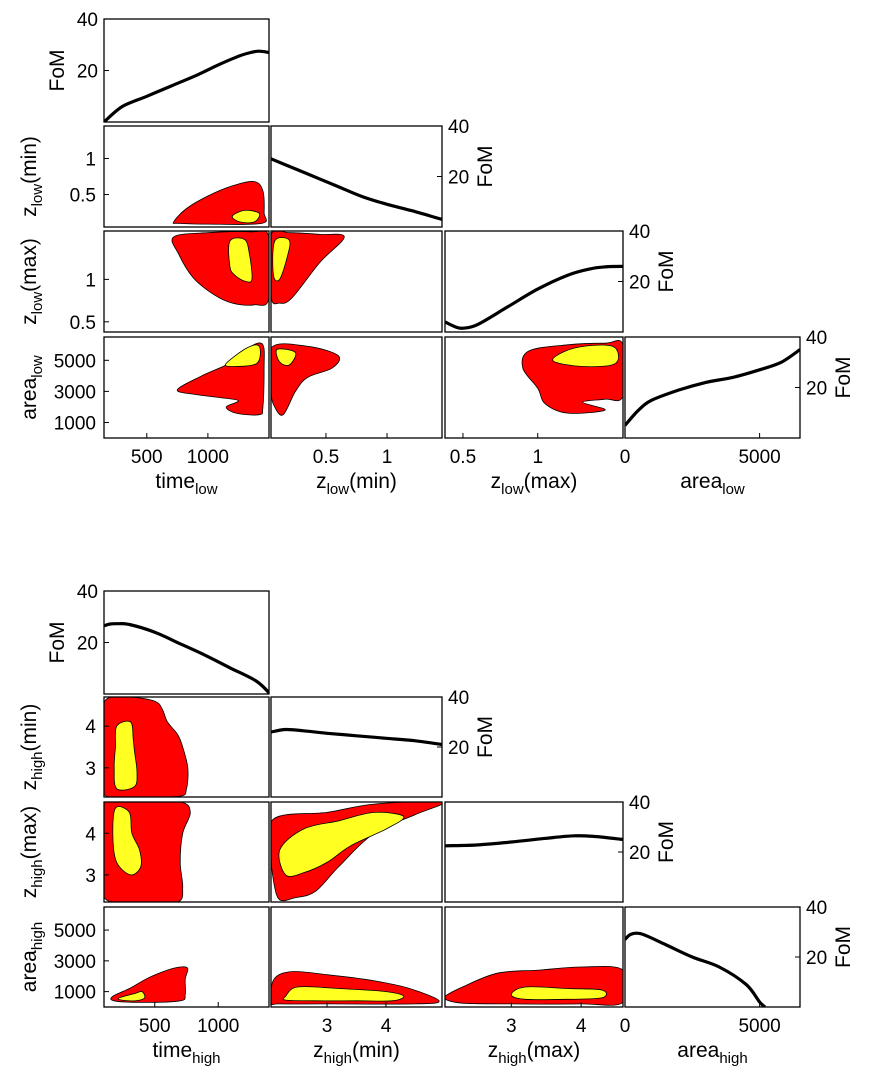  What do you see at coordinates (208, 457) in the screenshot?
I see `x-tick-label-low: 1000` at bounding box center [208, 457].